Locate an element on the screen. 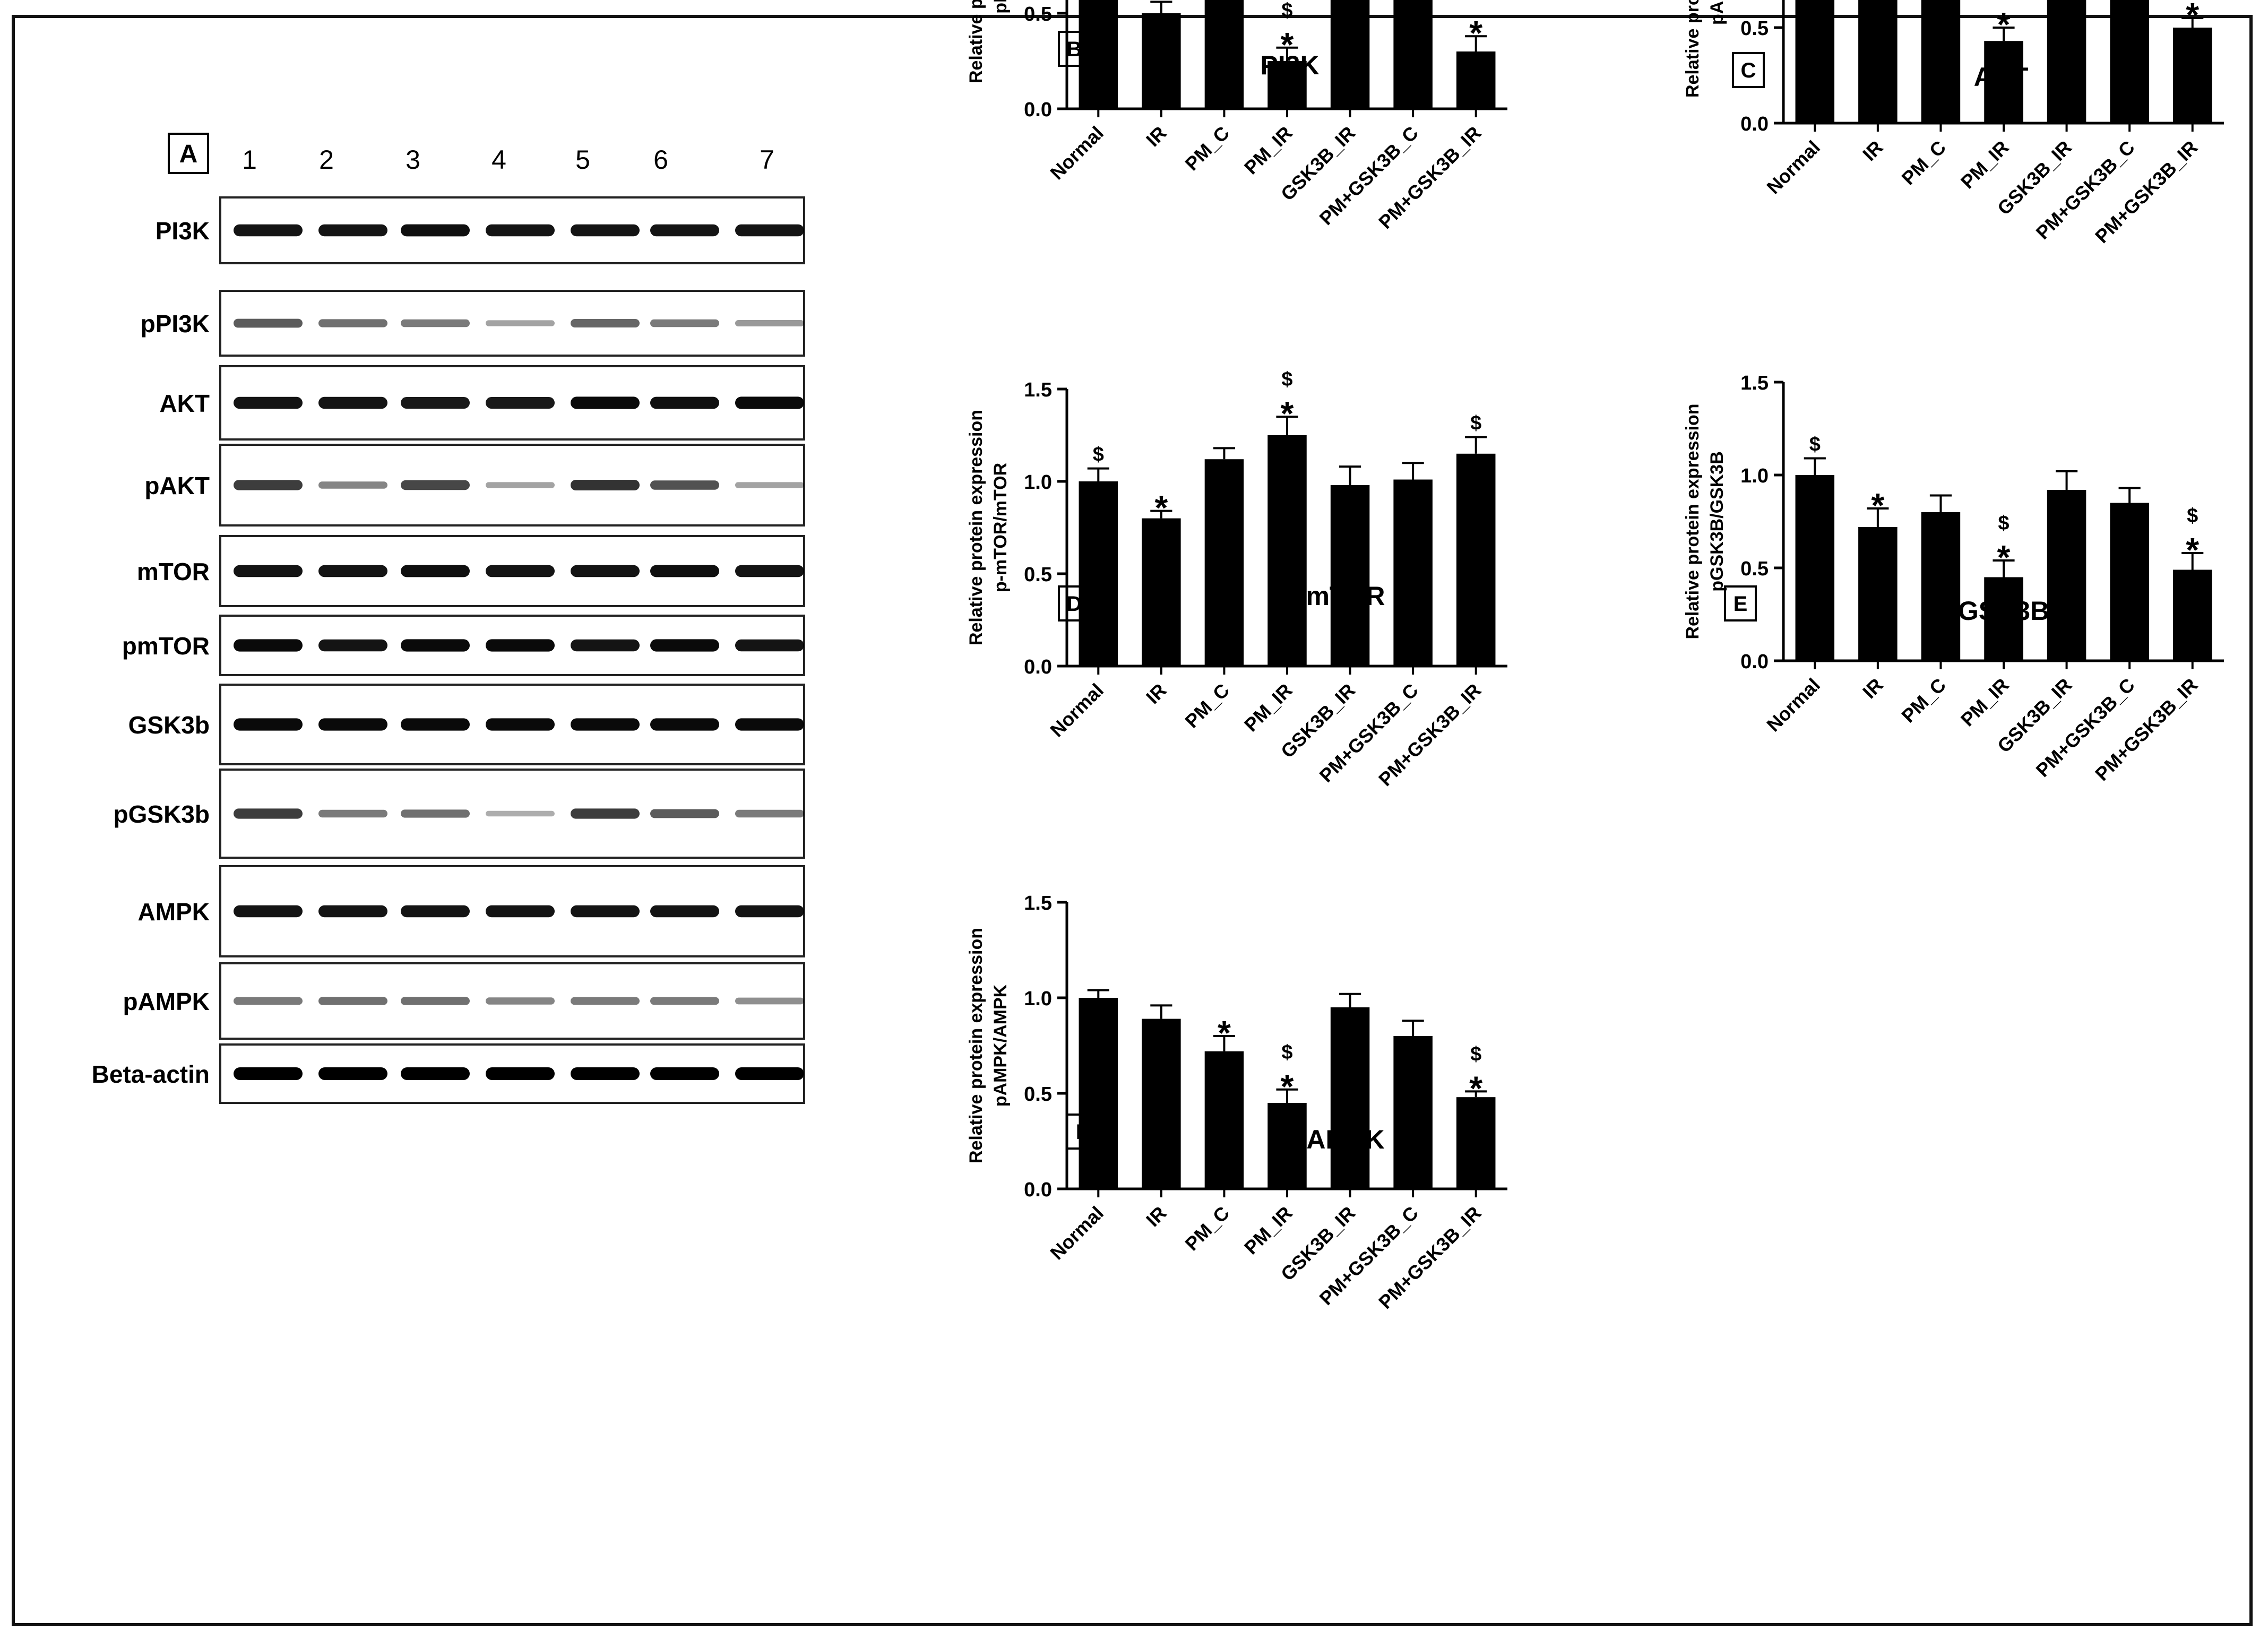  blot-label: Beta-actin is located at coordinates (151, 1074).